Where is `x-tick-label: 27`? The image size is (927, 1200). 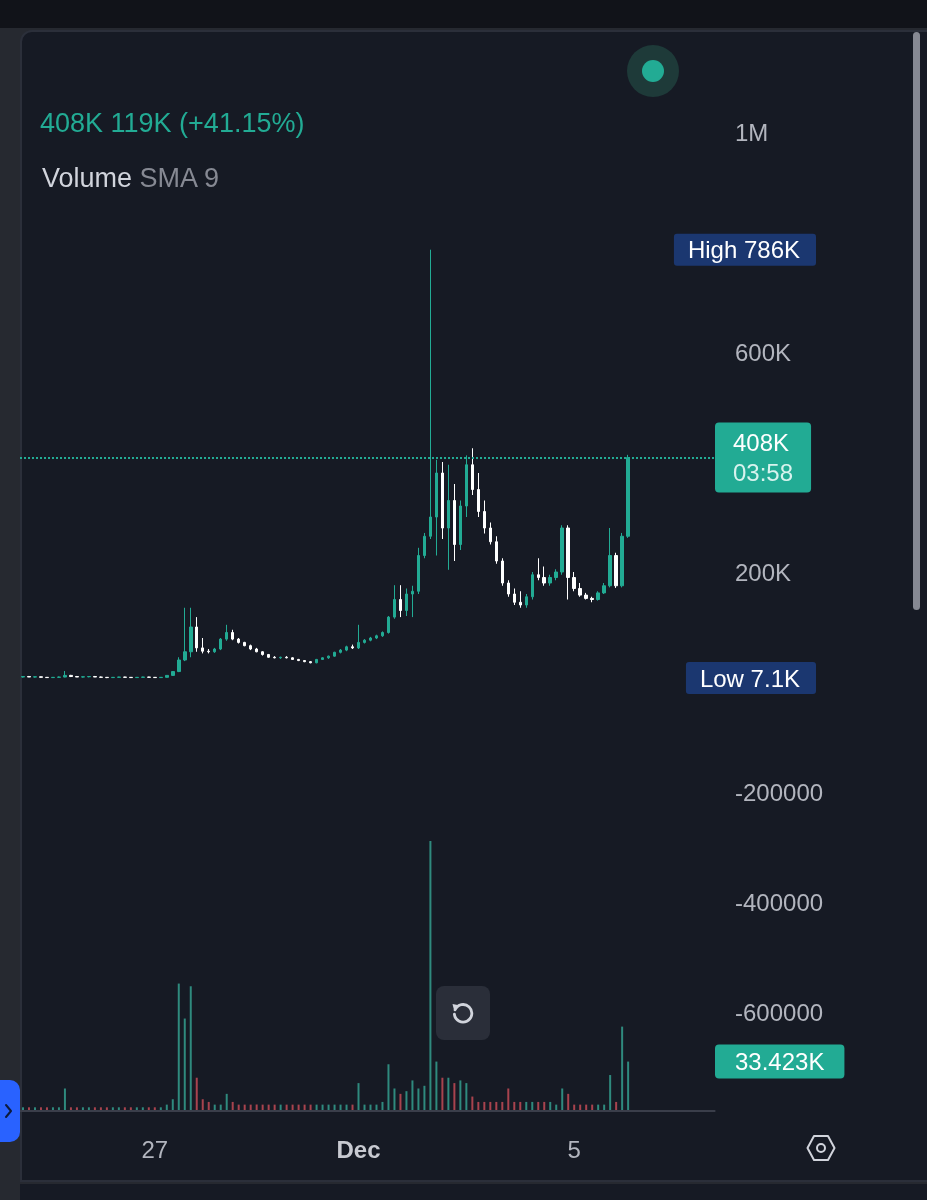
x-tick-label: 27 is located at coordinates (155, 1149).